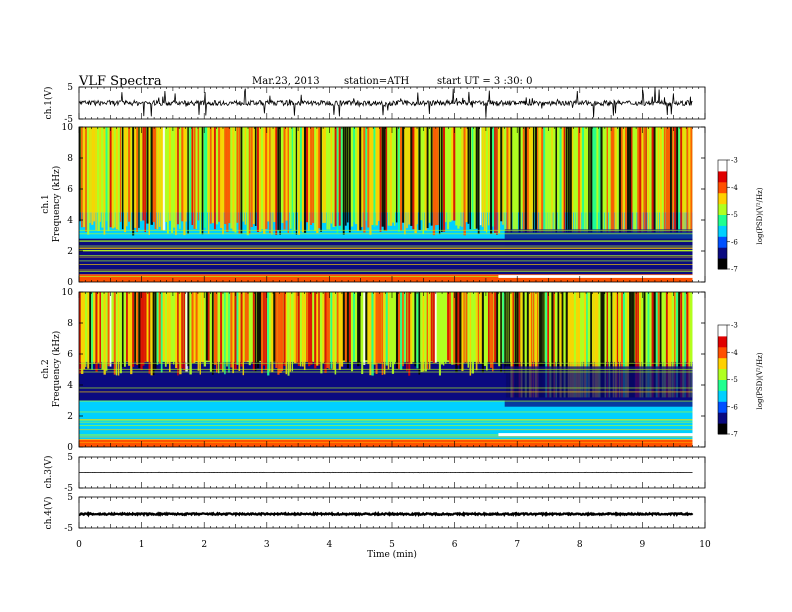  I want to click on colorbar-tick-label: -5, so click(734, 215).